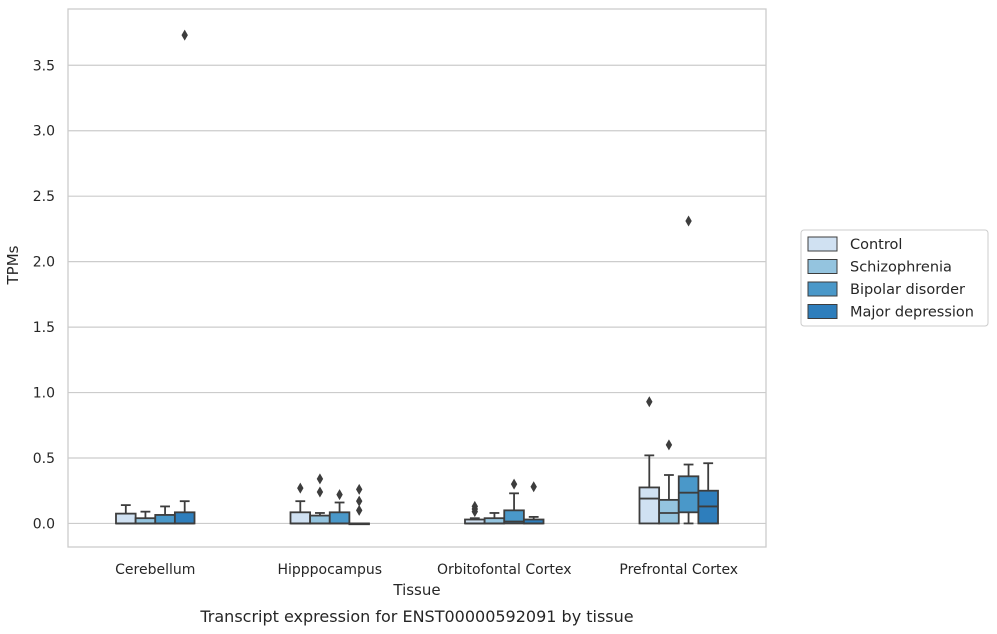 Image resolution: width=997 pixels, height=634 pixels. I want to click on legend-item-0: Control, so click(854, 244).